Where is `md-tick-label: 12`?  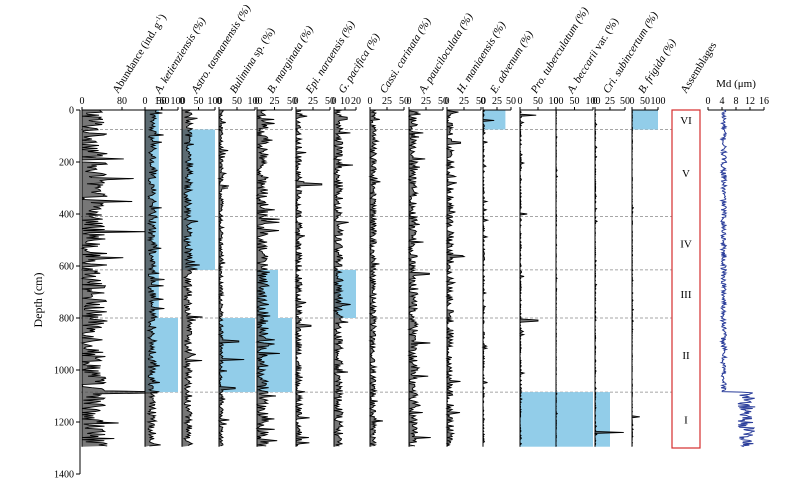 md-tick-label: 12 is located at coordinates (750, 101).